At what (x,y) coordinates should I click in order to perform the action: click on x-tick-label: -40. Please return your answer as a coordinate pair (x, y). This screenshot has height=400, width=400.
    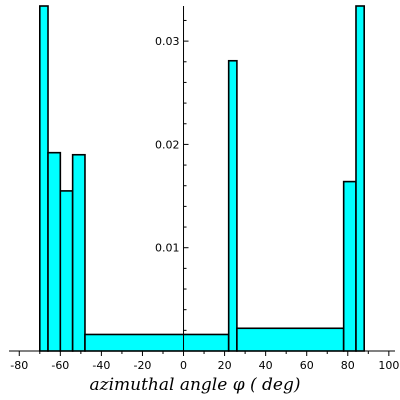
    Looking at the image, I should click on (101, 365).